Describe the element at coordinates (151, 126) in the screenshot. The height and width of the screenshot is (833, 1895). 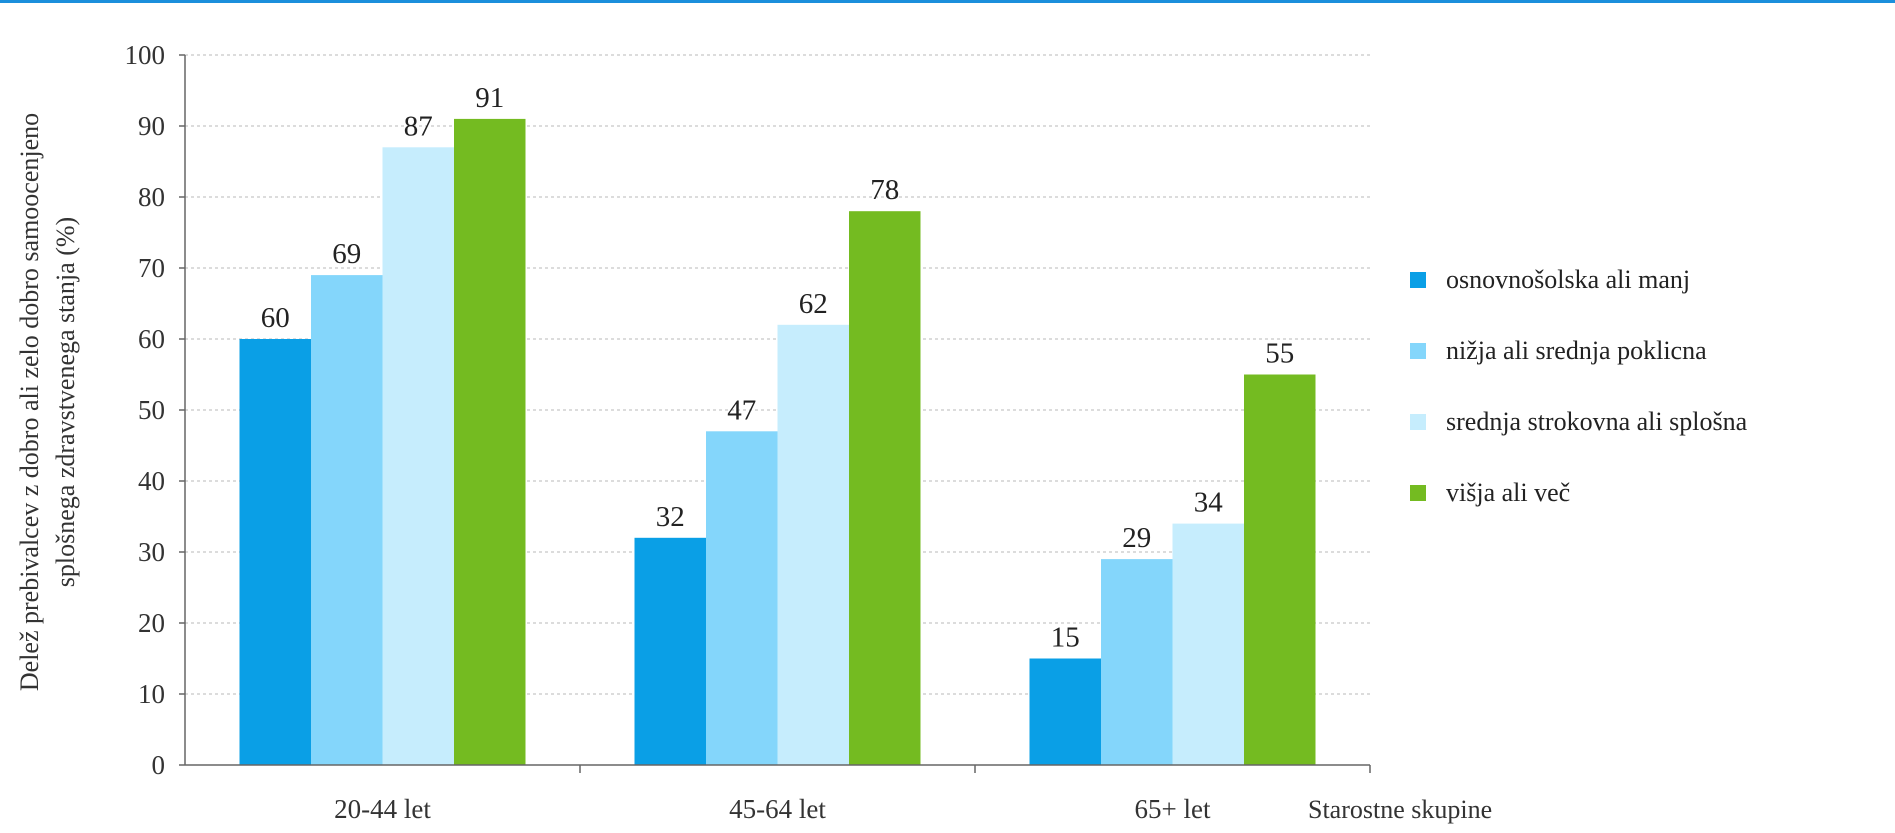
I see `y-tick-label: 90` at that location.